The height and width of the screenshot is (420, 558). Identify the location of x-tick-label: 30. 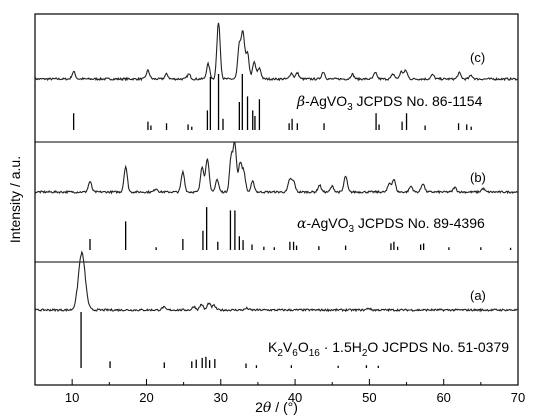
(221, 397).